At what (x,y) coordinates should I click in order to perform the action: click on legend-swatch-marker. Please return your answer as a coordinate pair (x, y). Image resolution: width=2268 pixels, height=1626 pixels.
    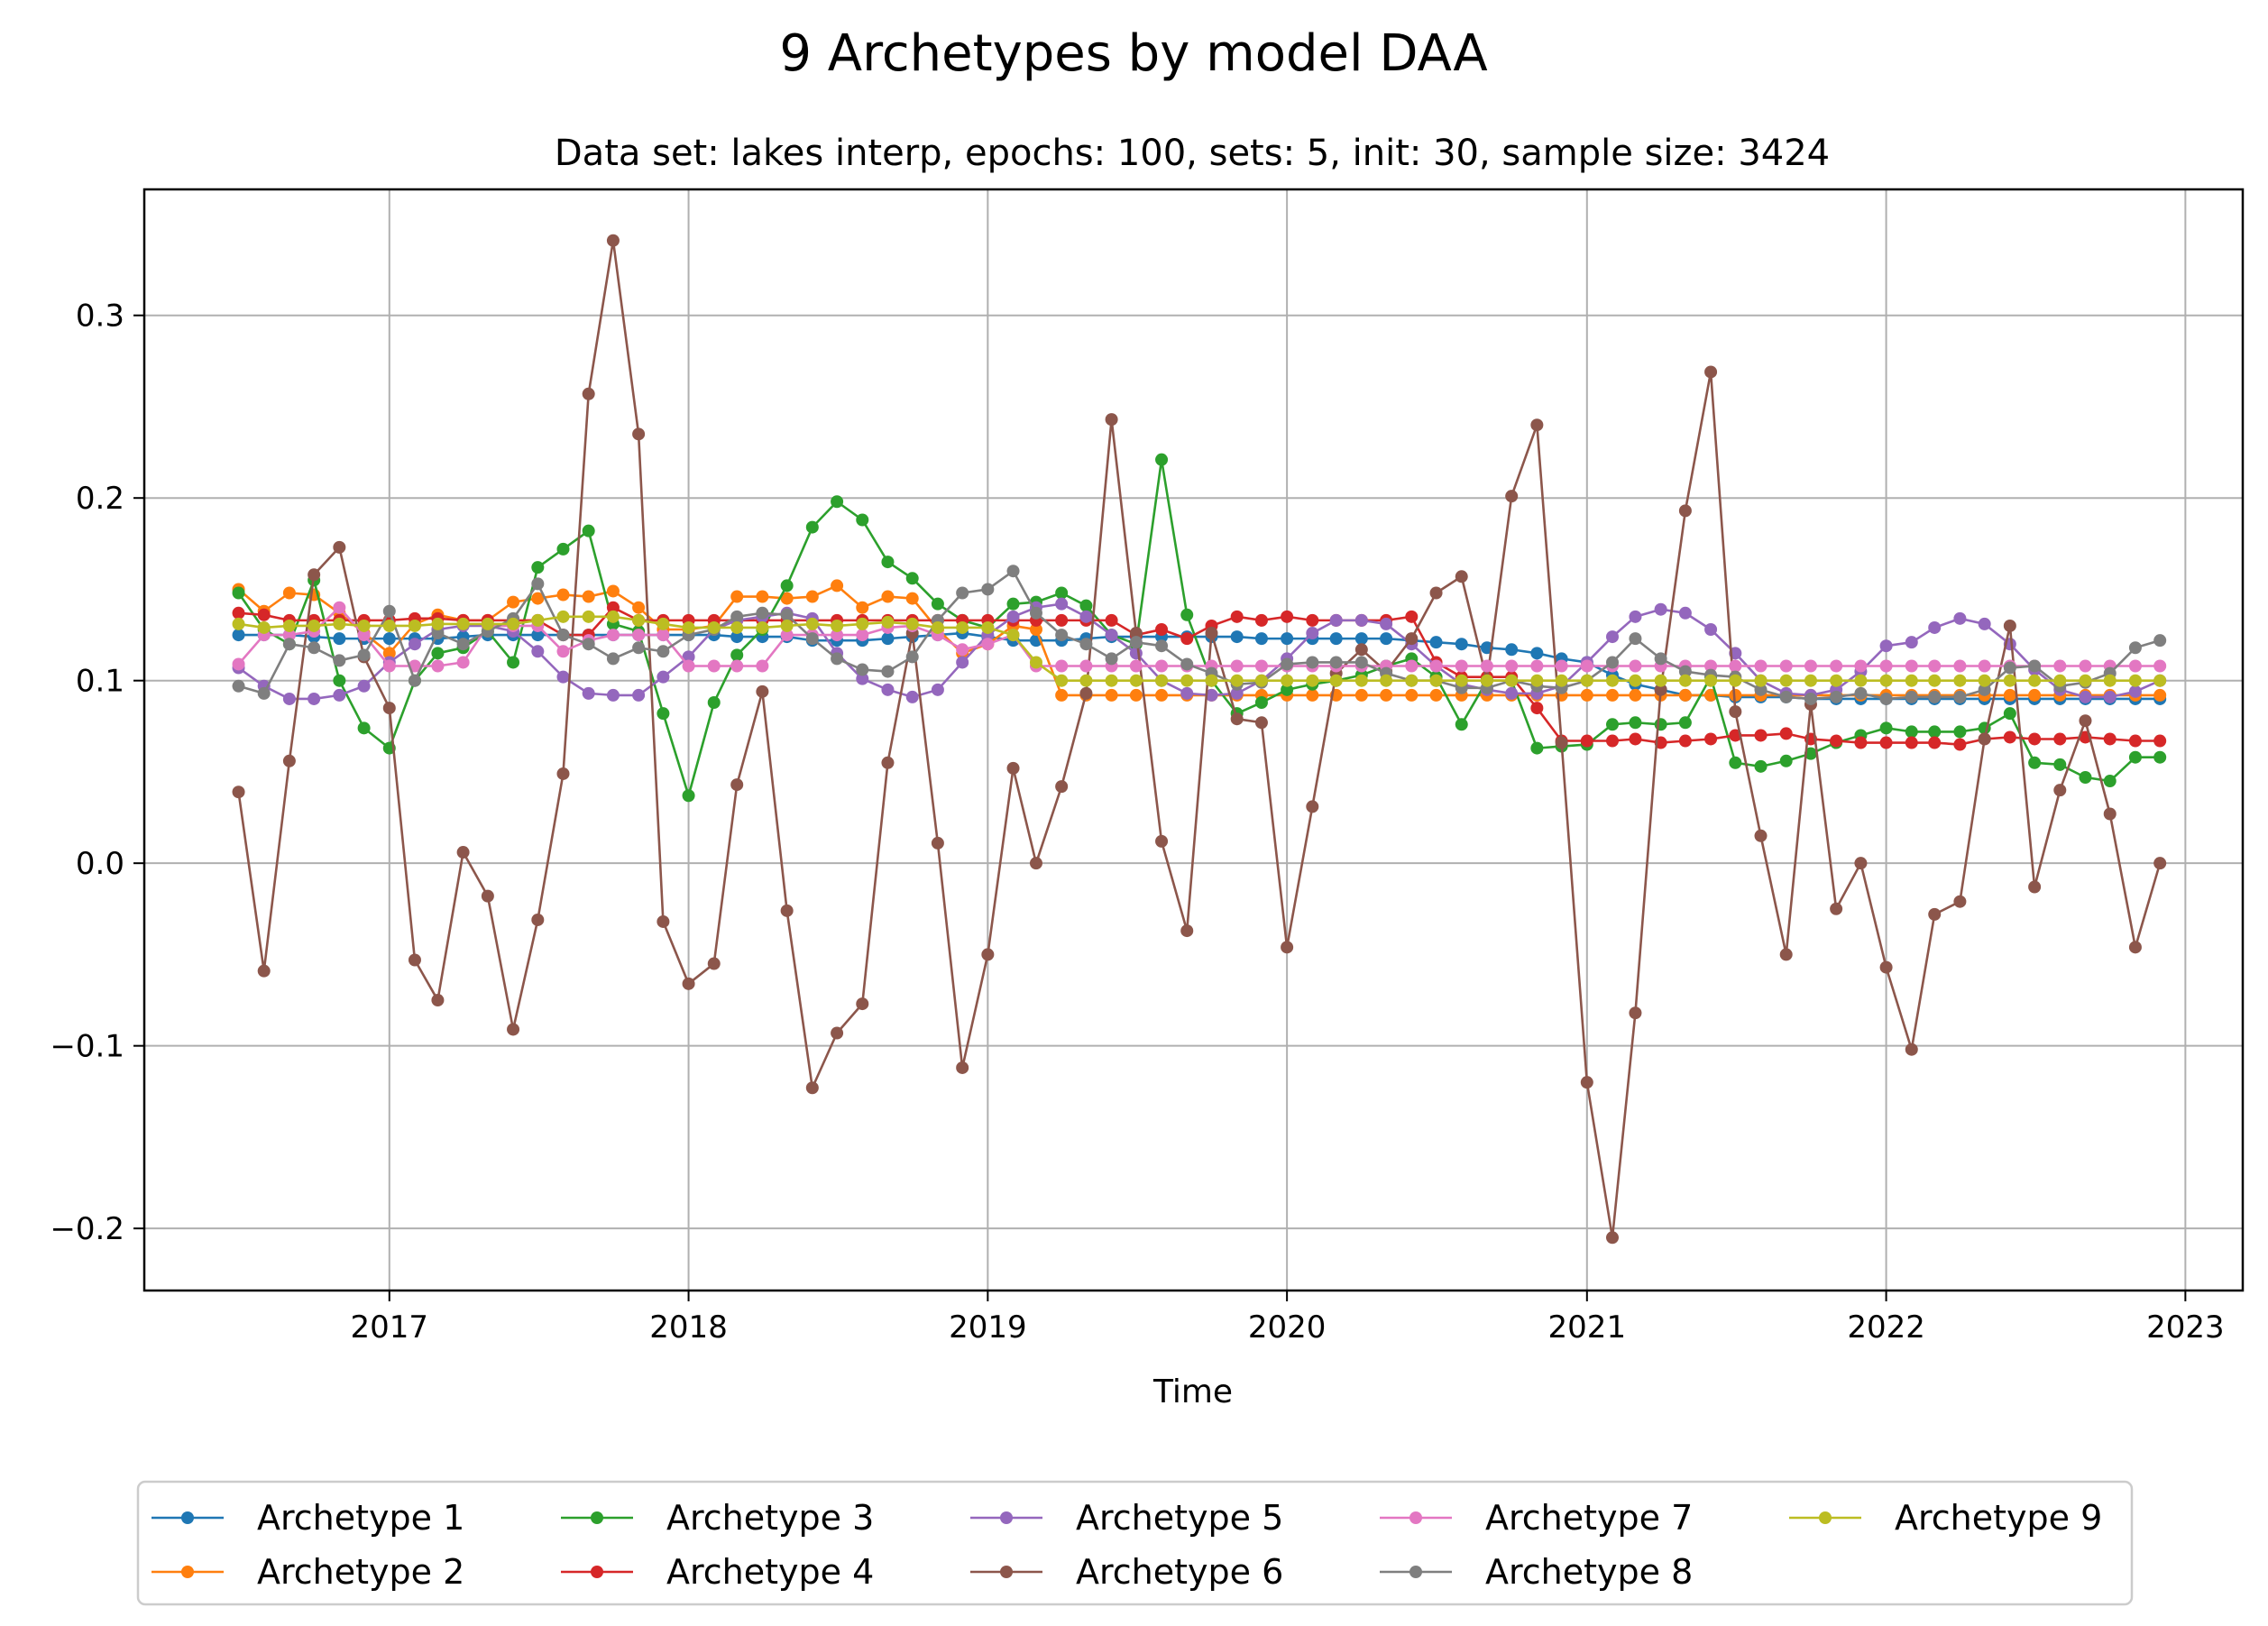
    Looking at the image, I should click on (1415, 1572).